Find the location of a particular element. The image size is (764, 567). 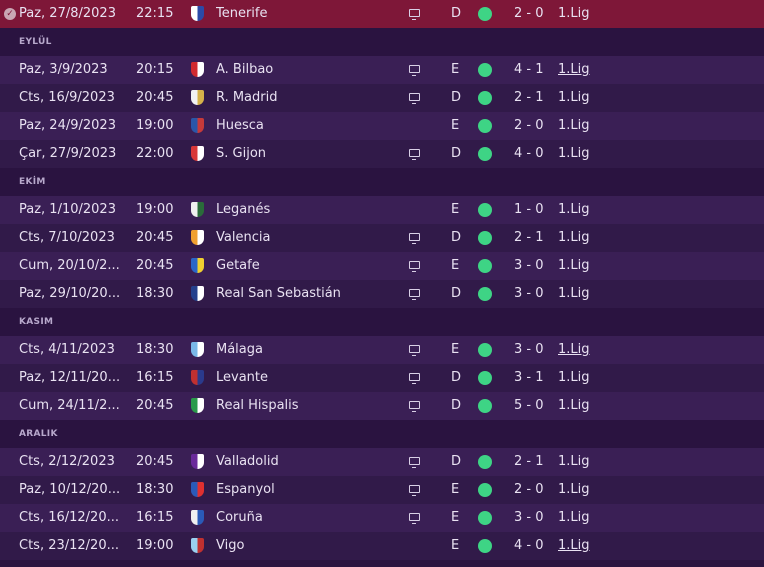

fixture-row: Paz, 10/12/20... 18:30 Espanyol E 2 - 0 1.Lig is located at coordinates (382, 490).